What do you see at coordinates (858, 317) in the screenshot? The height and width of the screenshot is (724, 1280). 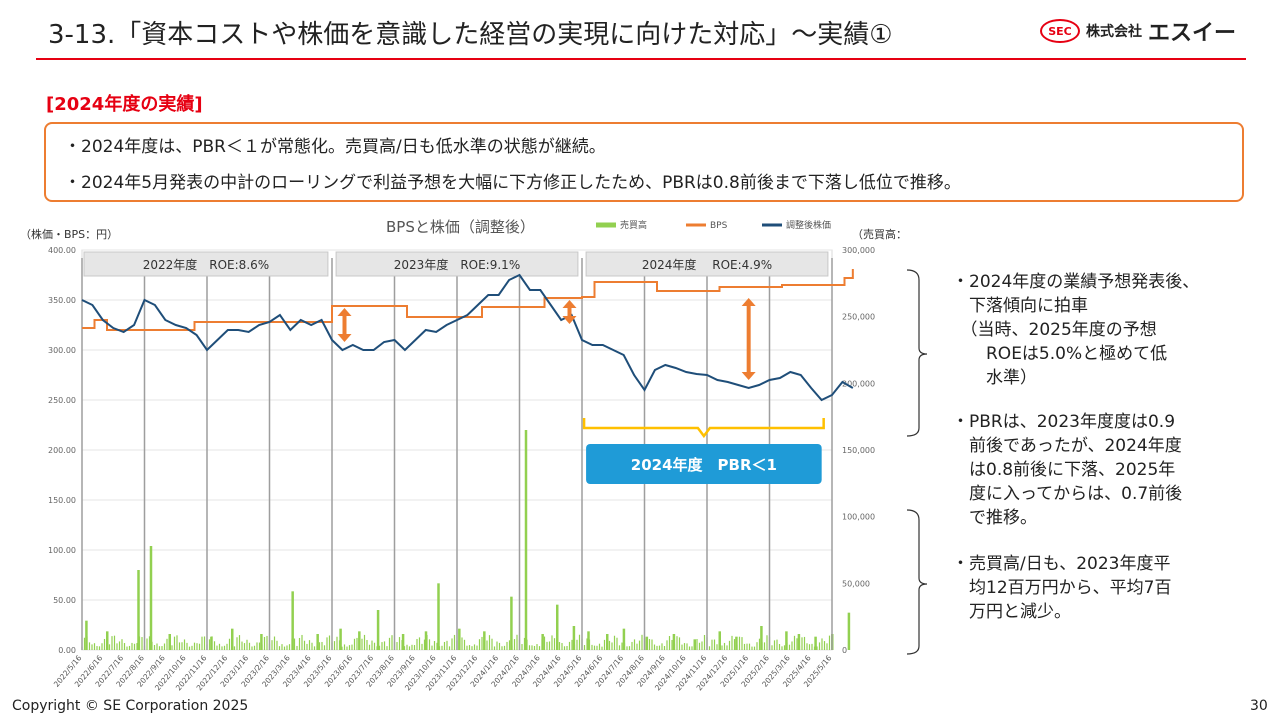 I see `y-right-tick-label: 250,000` at bounding box center [858, 317].